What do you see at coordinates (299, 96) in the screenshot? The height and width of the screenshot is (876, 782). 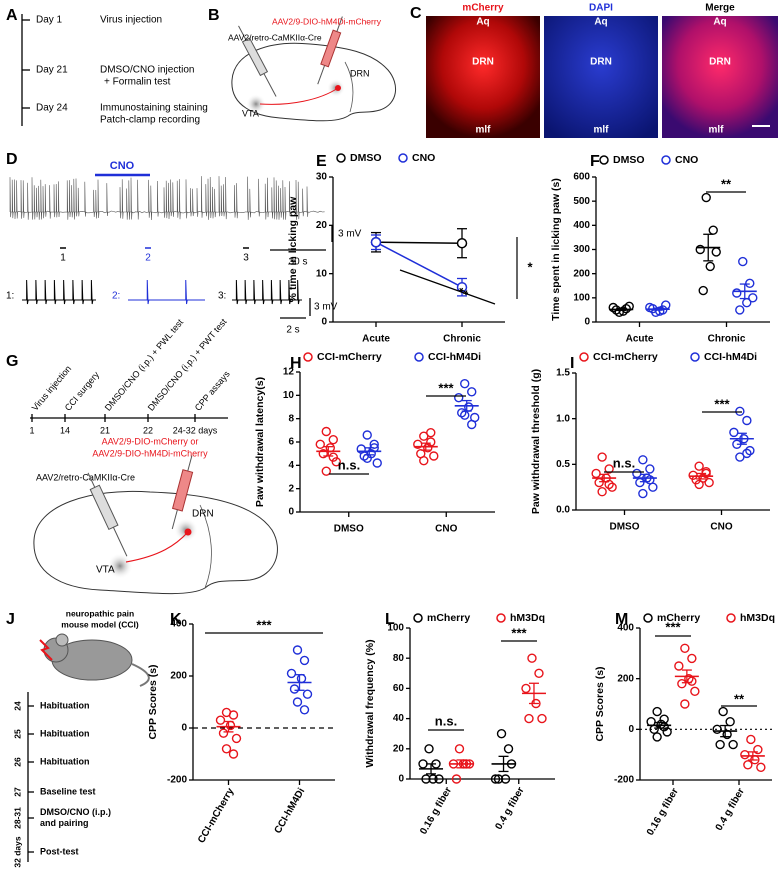 I see `projection` at bounding box center [299, 96].